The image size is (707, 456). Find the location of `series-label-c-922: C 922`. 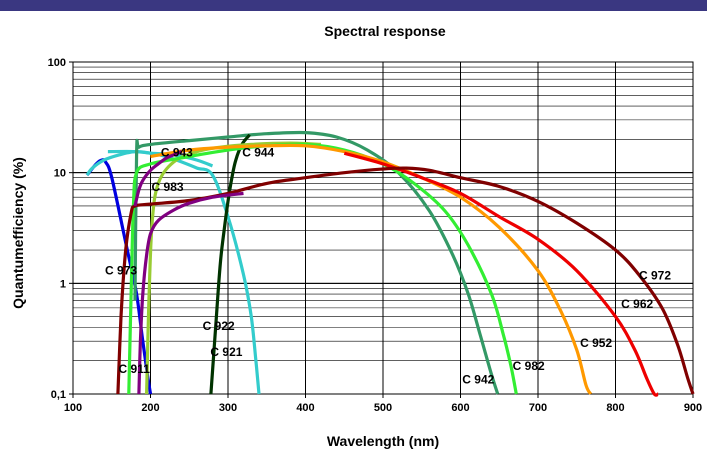

series-label-c-922: C 922 is located at coordinates (219, 326).